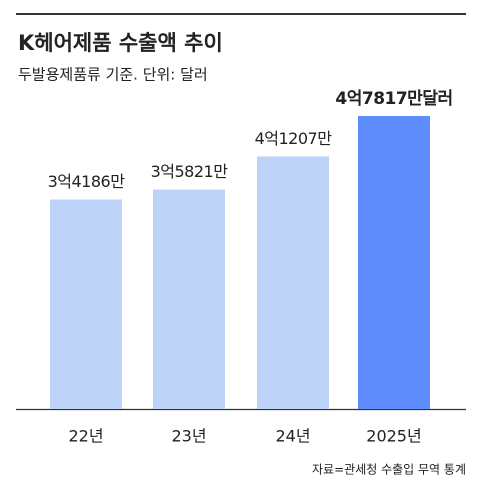 The width and height of the screenshot is (480, 499). What do you see at coordinates (113, 75) in the screenshot?
I see `chart-subtitle: 두발용제품류 기준. 단위: 달러` at bounding box center [113, 75].